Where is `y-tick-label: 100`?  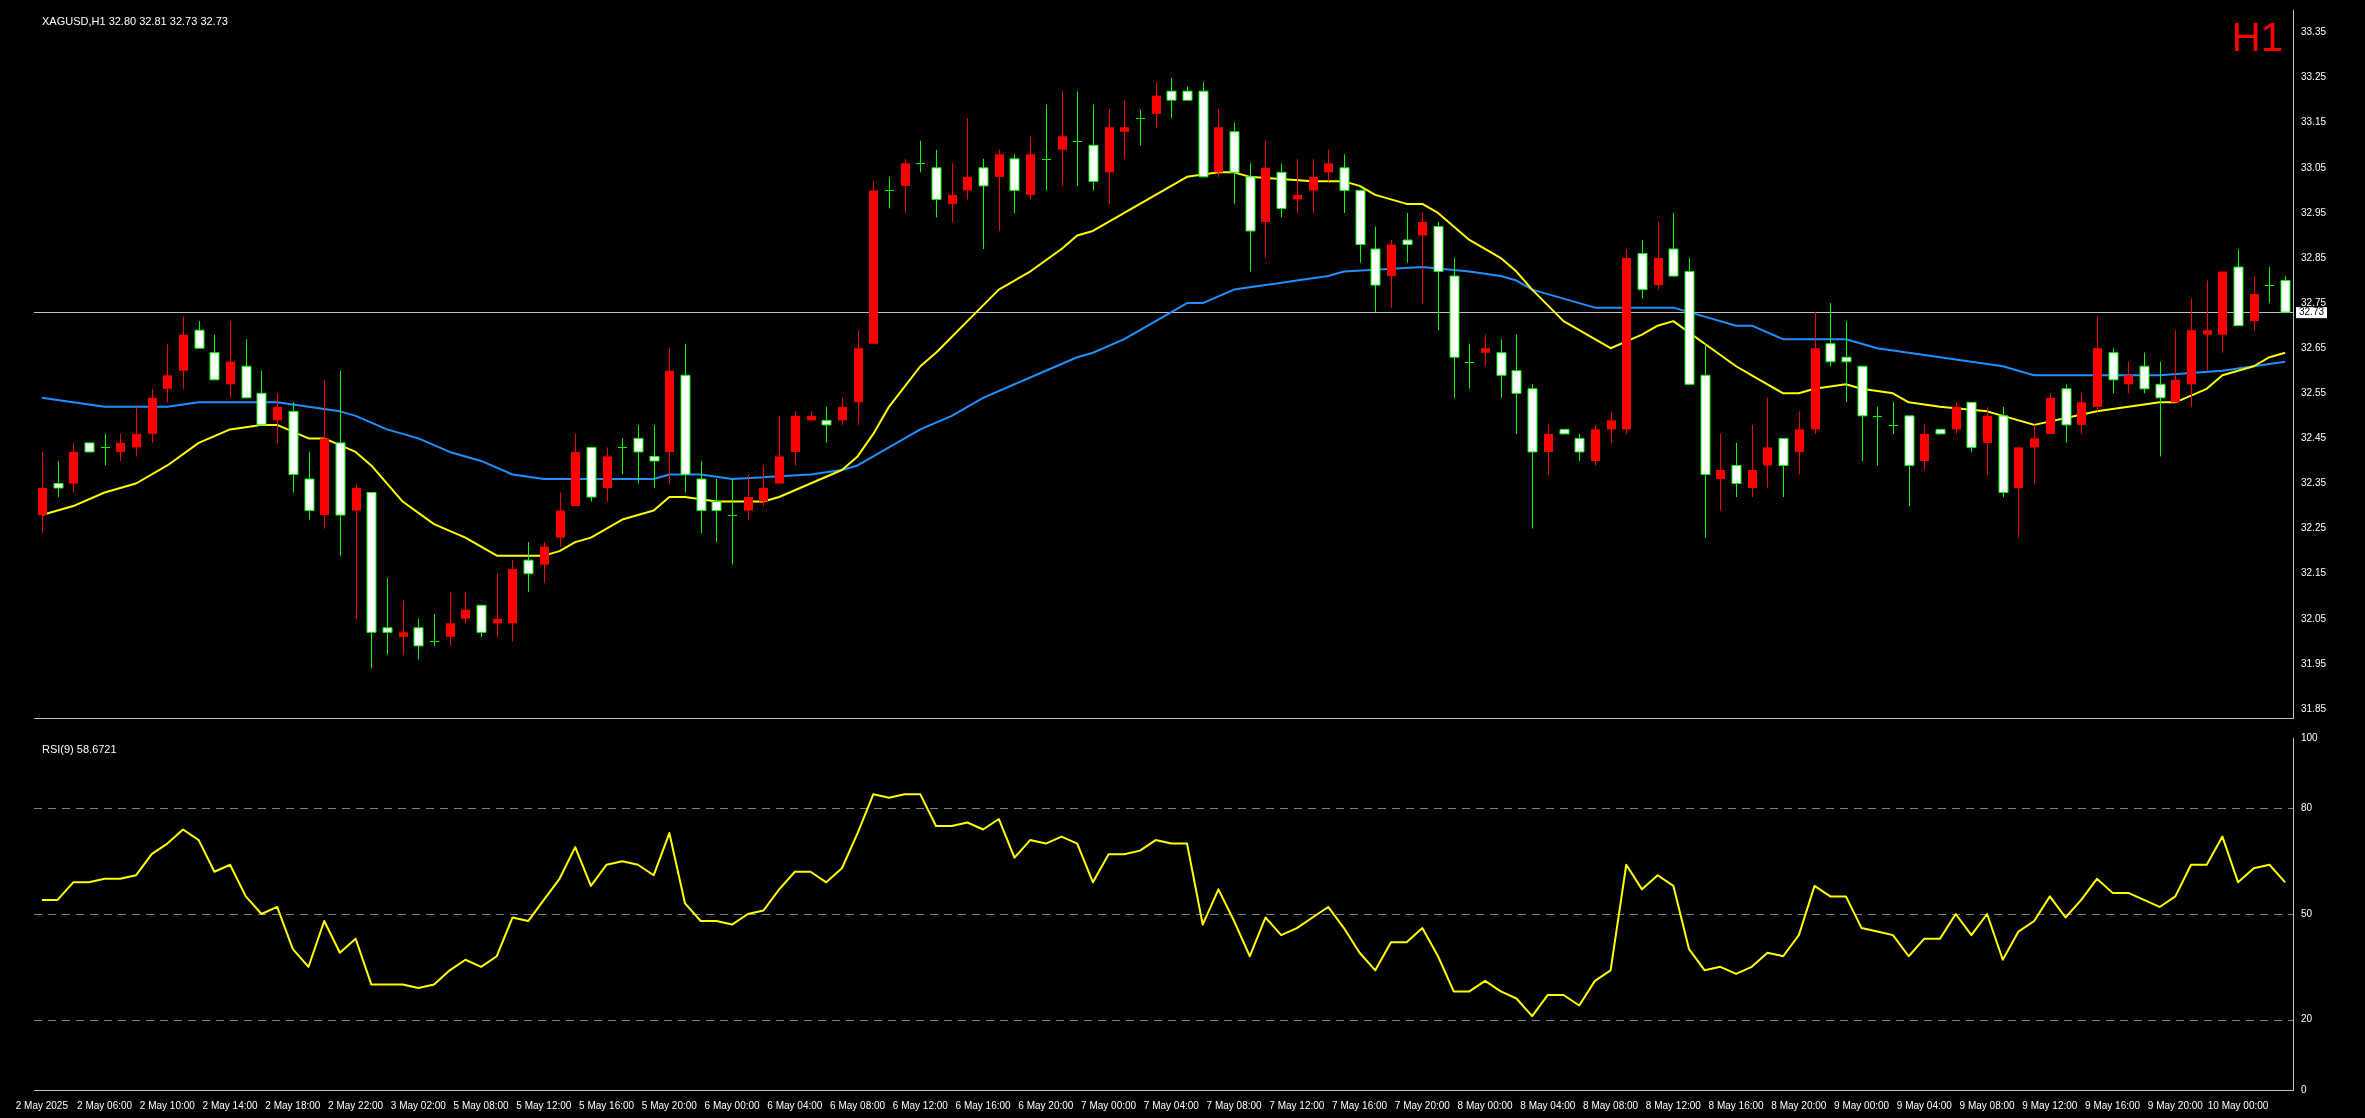 y-tick-label: 100 is located at coordinates (2310, 737).